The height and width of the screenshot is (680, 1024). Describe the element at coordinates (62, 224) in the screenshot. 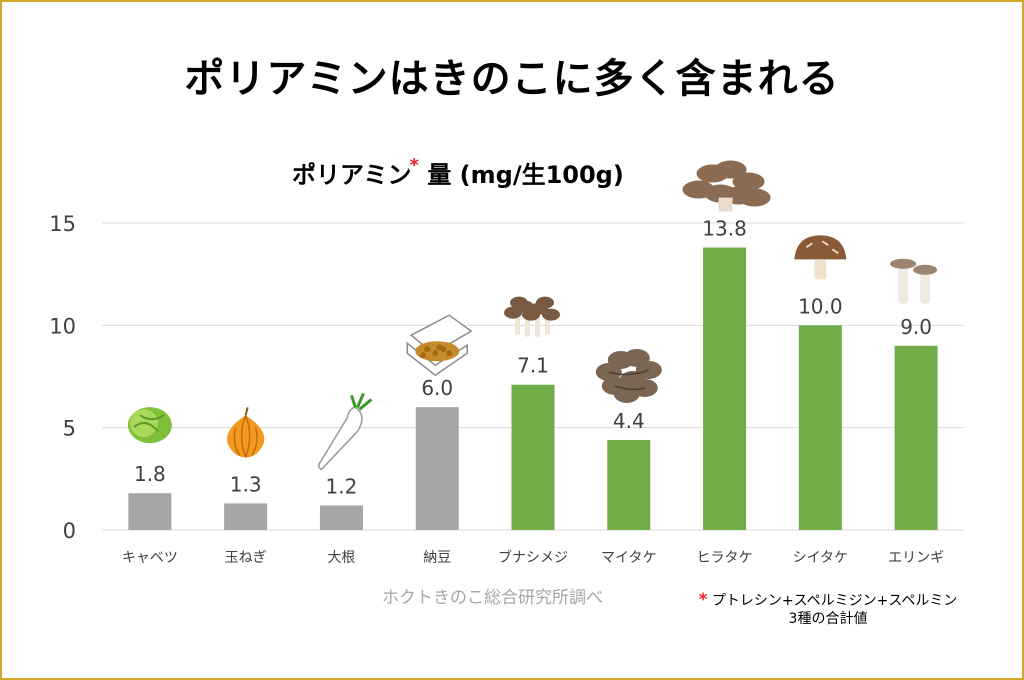

I see `y-tick-label: 15` at that location.